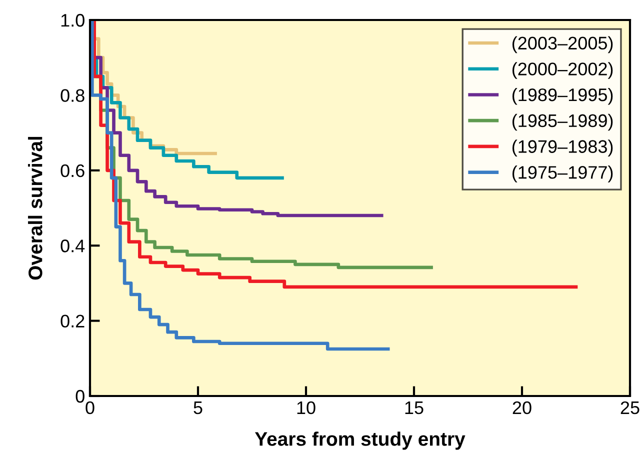  Describe the element at coordinates (360, 441) in the screenshot. I see `x-axis-title: Years from study entry` at that location.